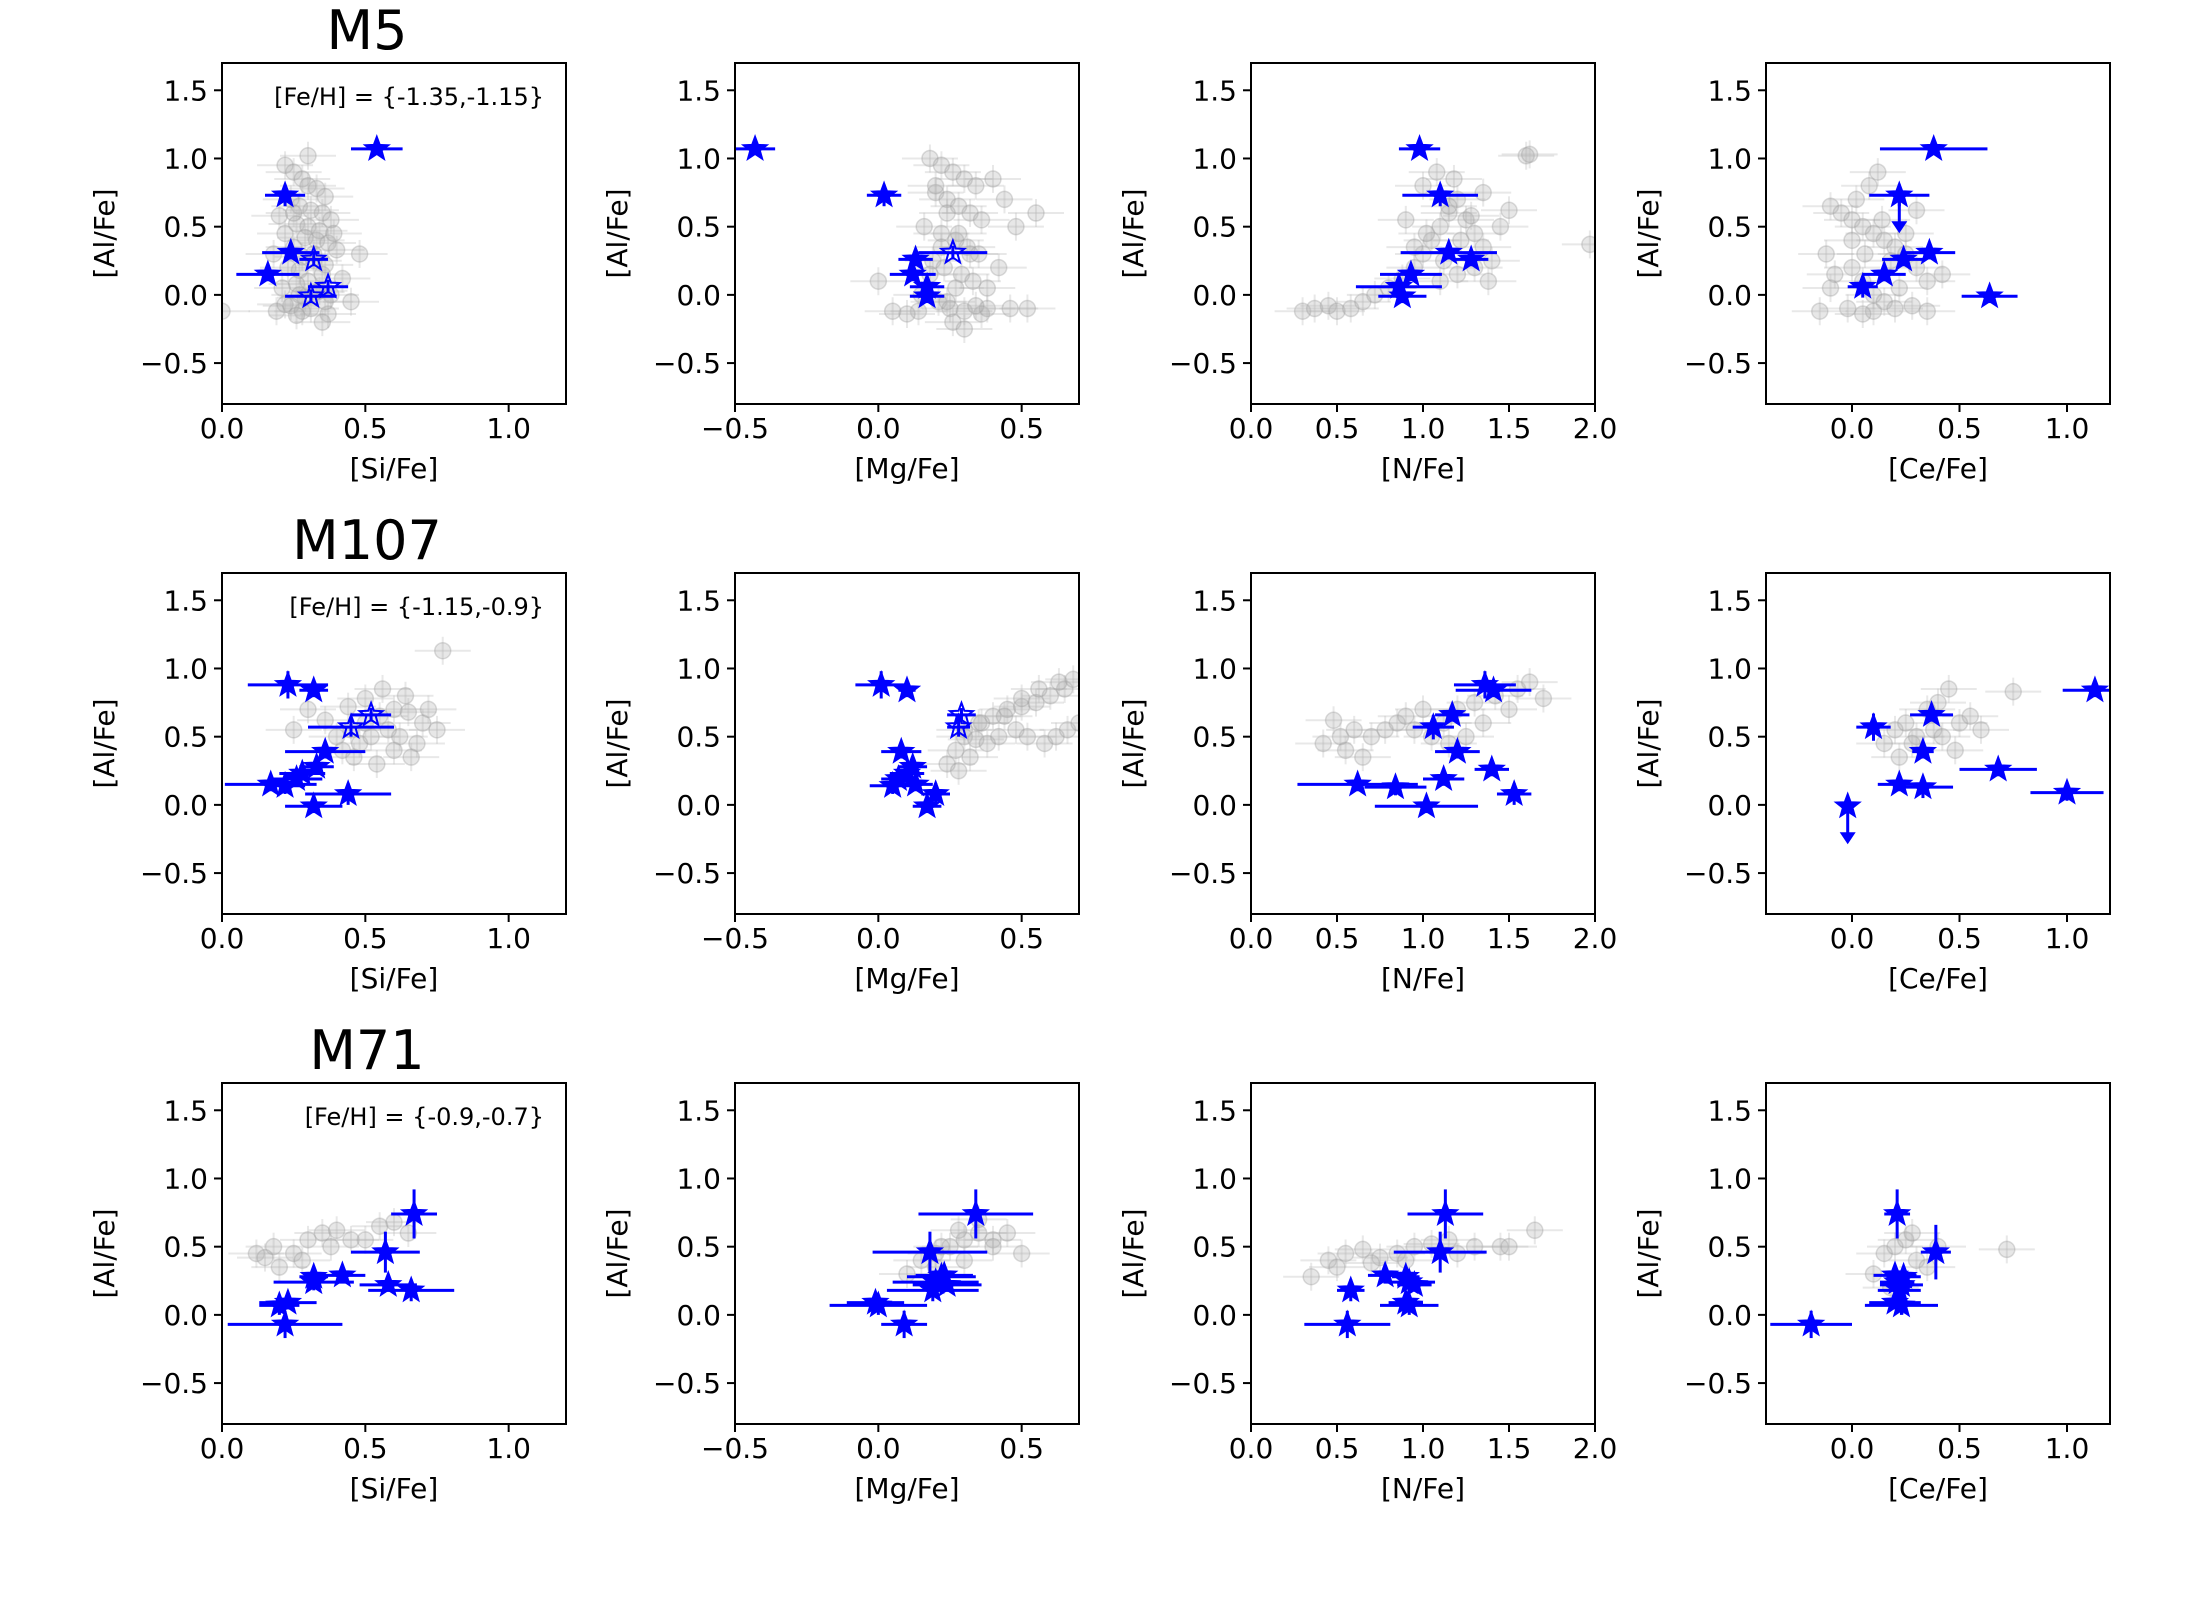  What do you see at coordinates (1423, 1488) in the screenshot?
I see `x-axis-label: [N/Fe]` at bounding box center [1423, 1488].